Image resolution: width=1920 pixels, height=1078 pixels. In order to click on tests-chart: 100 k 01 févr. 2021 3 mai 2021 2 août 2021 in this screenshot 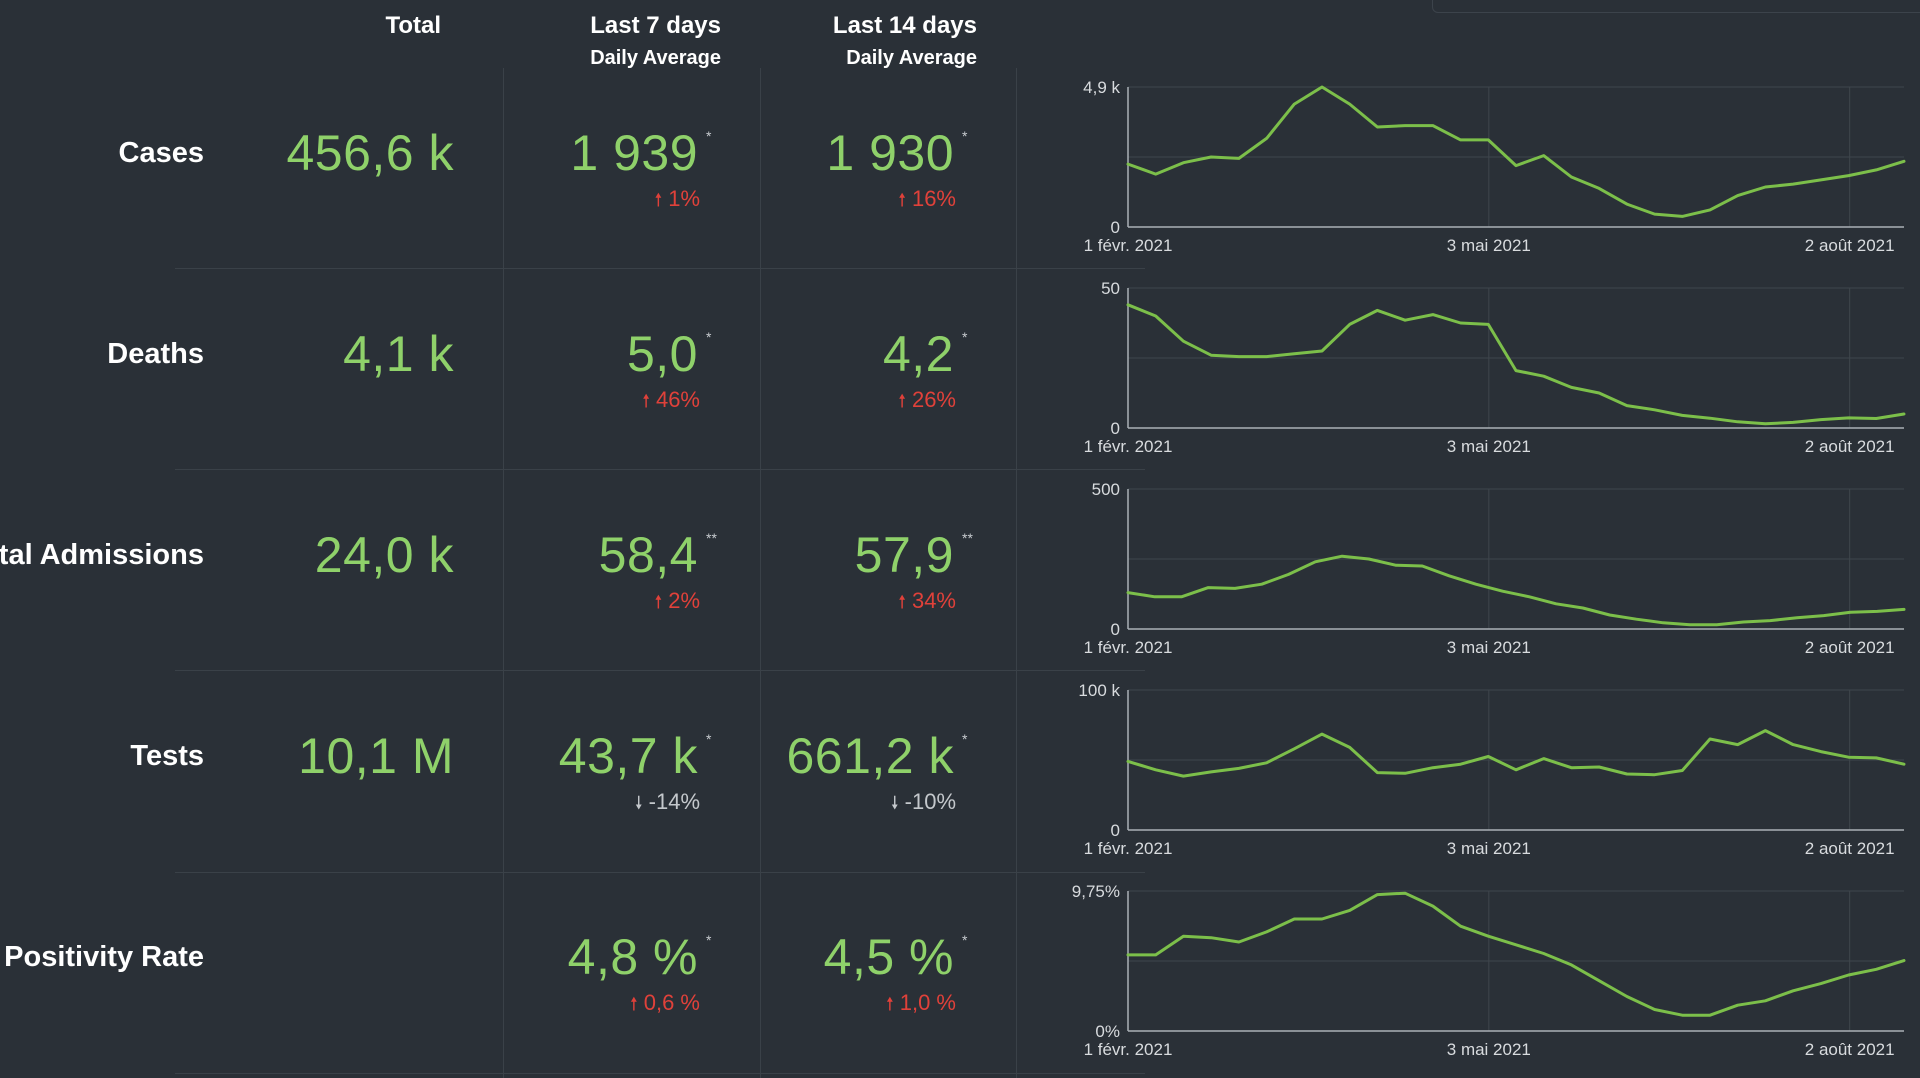, I will do `click(1492, 769)`.